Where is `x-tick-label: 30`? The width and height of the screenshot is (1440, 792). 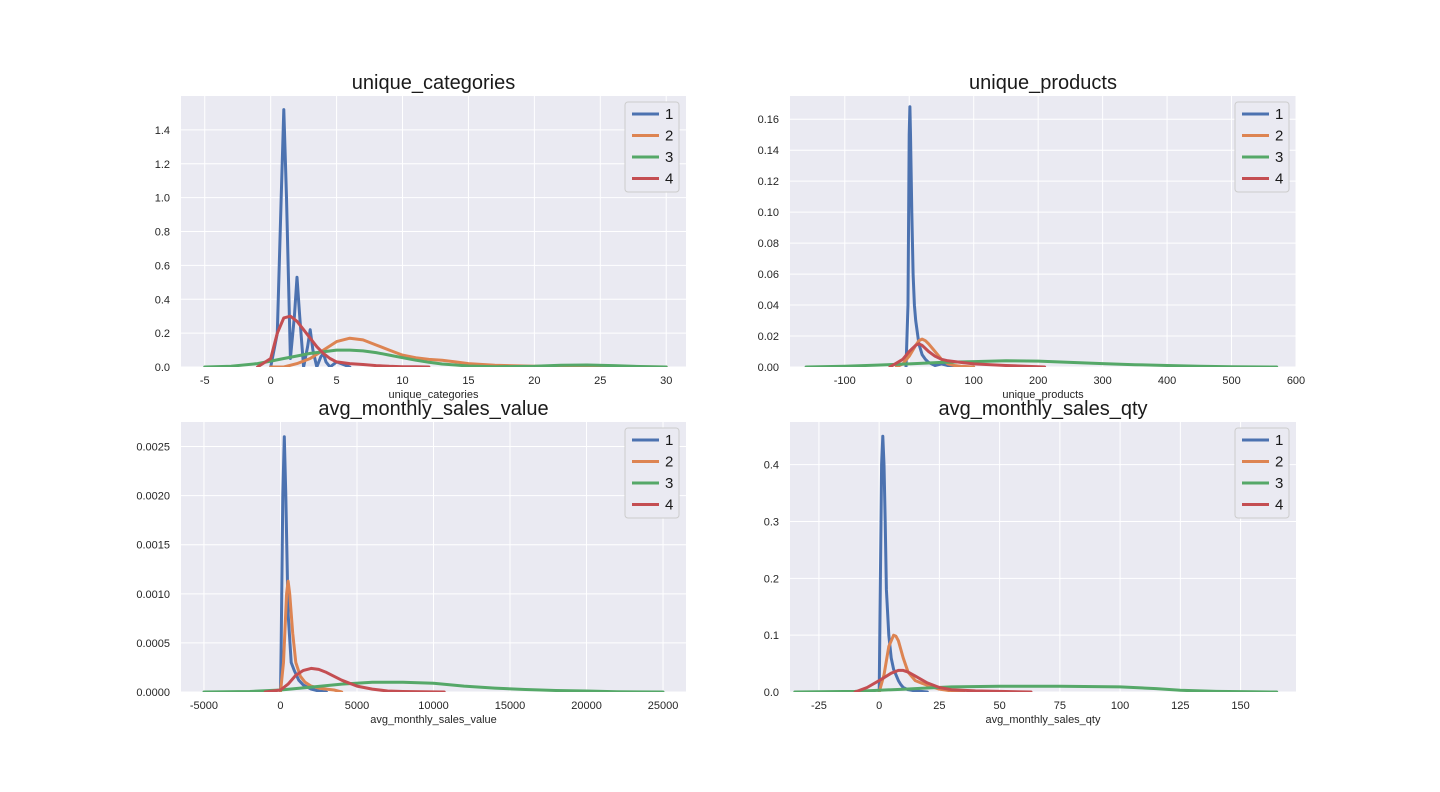 x-tick-label: 30 is located at coordinates (666, 381).